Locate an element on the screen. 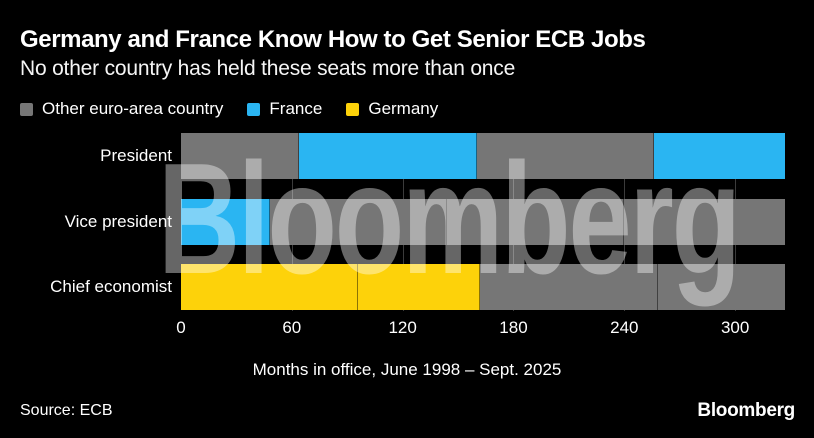 This screenshot has height=438, width=814. bar-row-chief-economist is located at coordinates (483, 287).